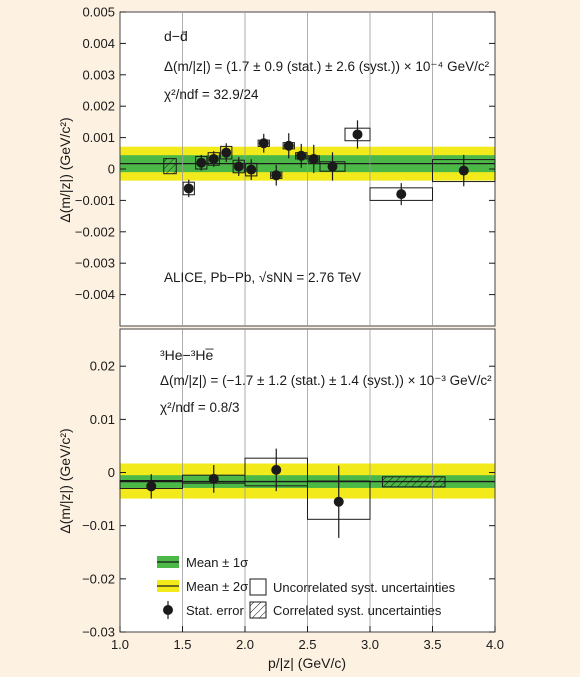 This screenshot has width=580, height=677. What do you see at coordinates (307, 644) in the screenshot?
I see `x-tick-label: 2.5` at bounding box center [307, 644].